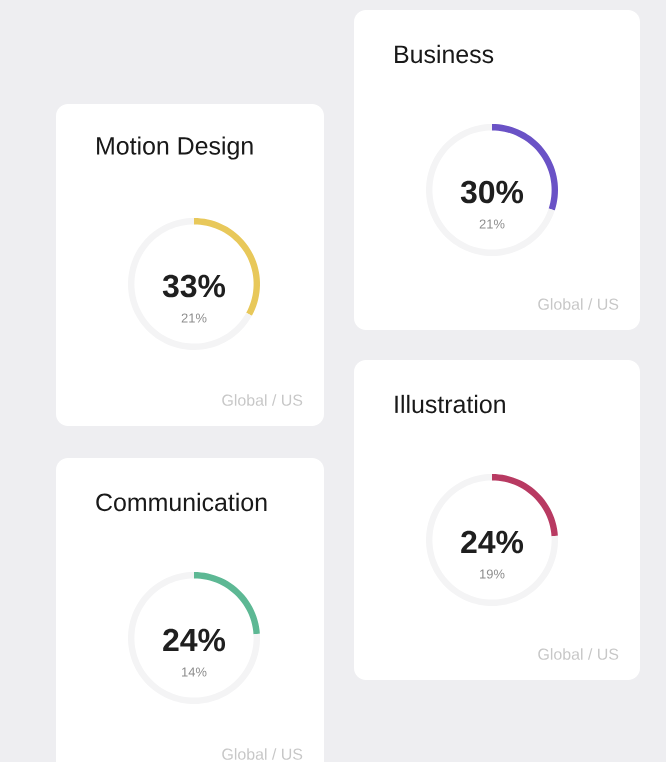  I want to click on chart-title: Illustration, so click(450, 404).